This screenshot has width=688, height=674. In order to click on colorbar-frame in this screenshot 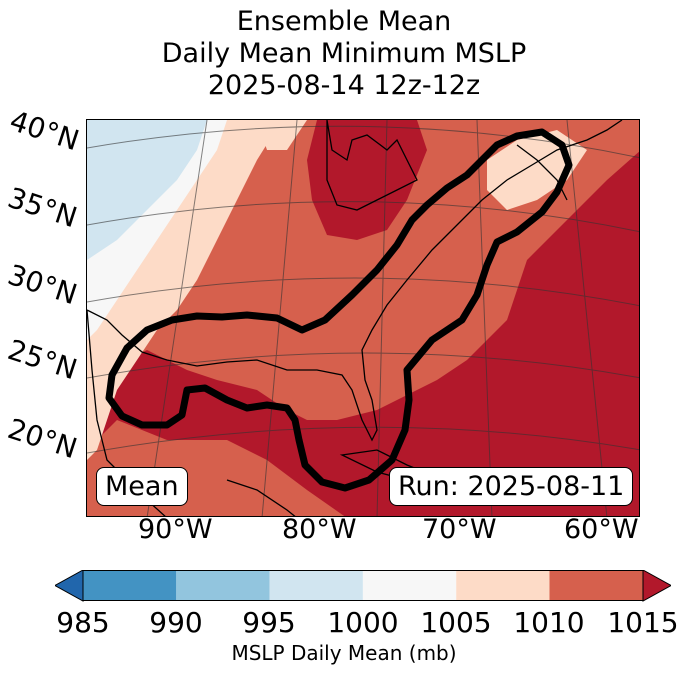, I will do `click(363, 585)`.